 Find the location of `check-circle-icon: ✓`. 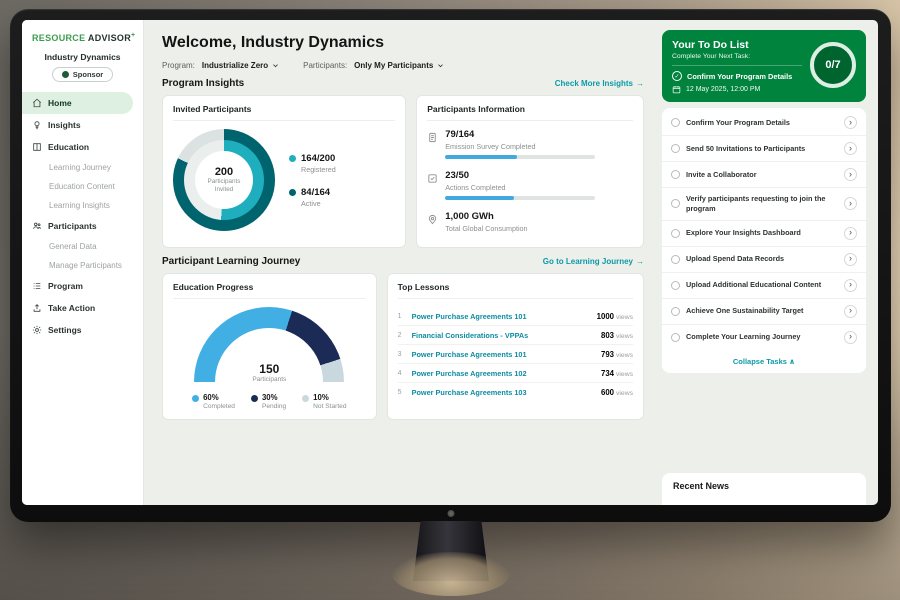

check-circle-icon: ✓ is located at coordinates (677, 76).